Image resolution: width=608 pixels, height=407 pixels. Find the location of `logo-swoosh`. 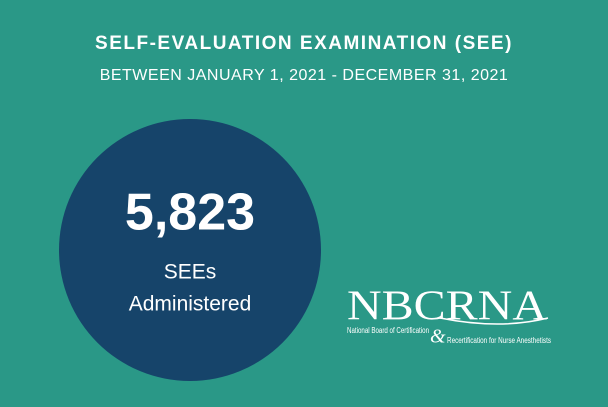

logo-swoosh is located at coordinates (494, 321).